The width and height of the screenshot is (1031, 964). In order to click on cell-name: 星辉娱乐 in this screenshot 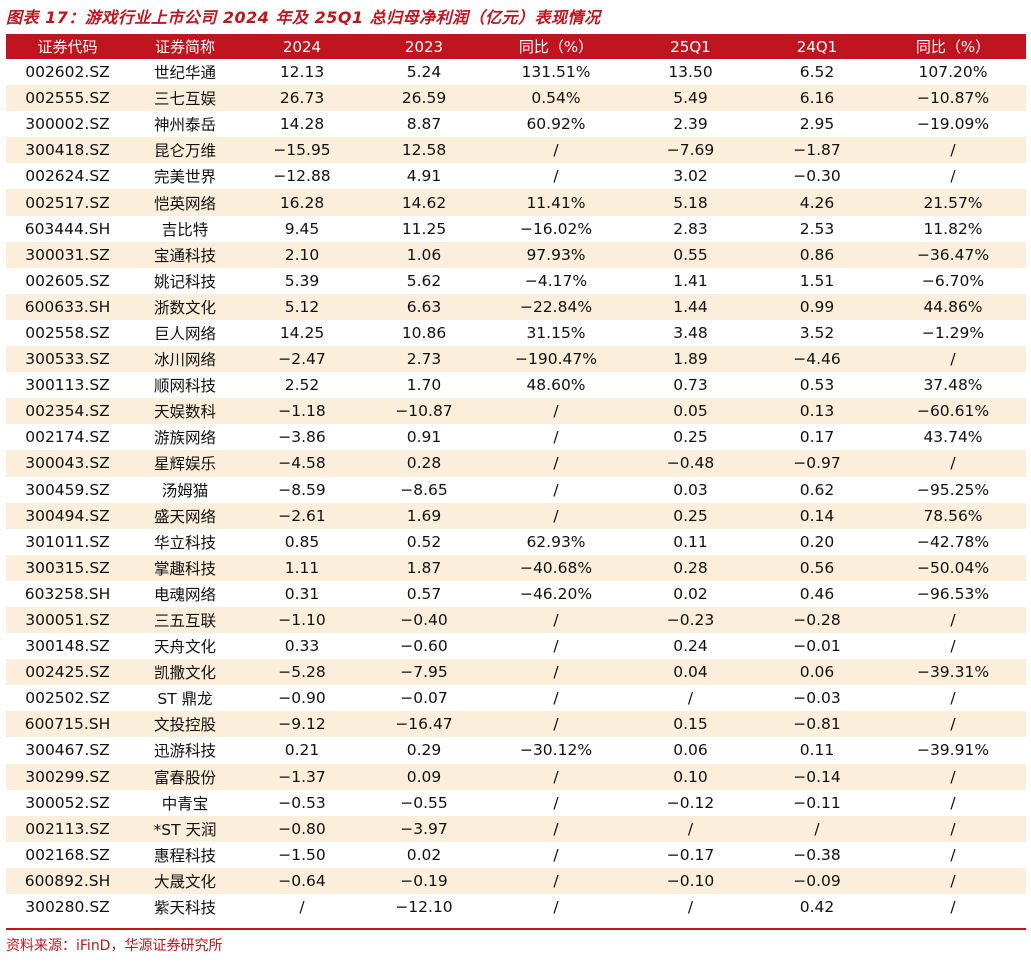, I will do `click(185, 463)`.